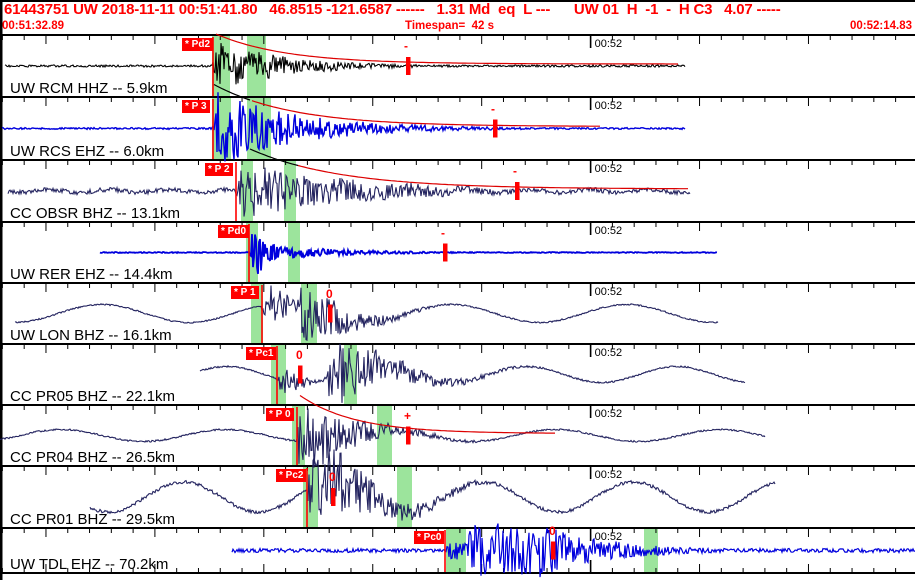 The image size is (915, 580). I want to click on pick-flag: * P 0, so click(280, 414).